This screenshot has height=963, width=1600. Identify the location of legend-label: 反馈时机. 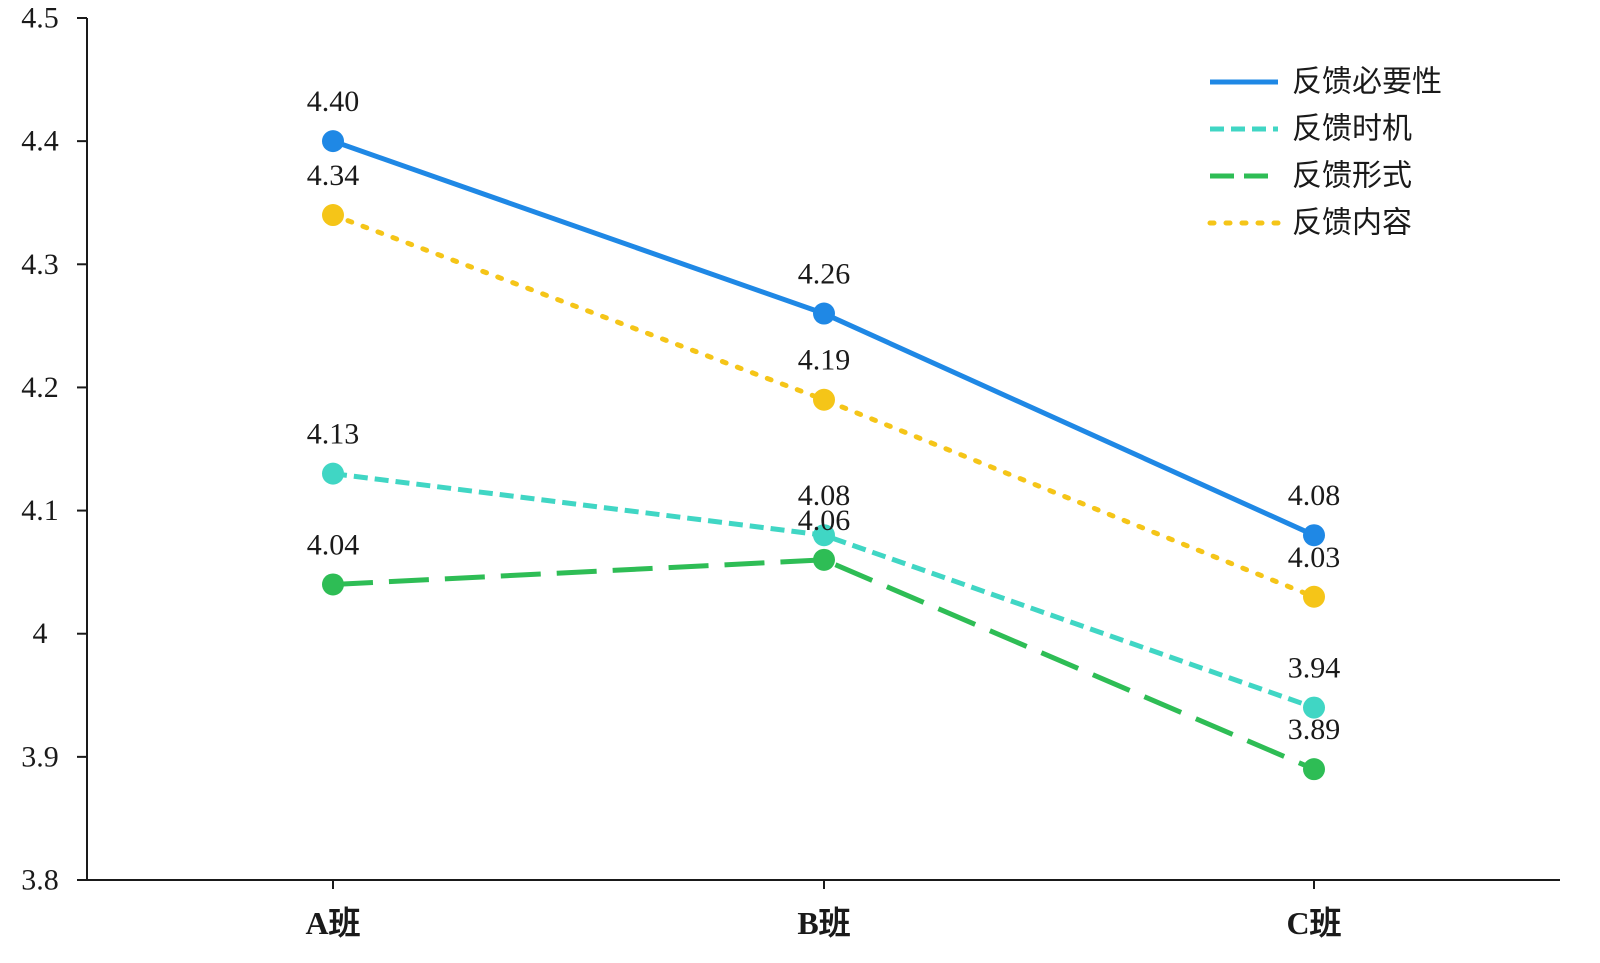
(1352, 129).